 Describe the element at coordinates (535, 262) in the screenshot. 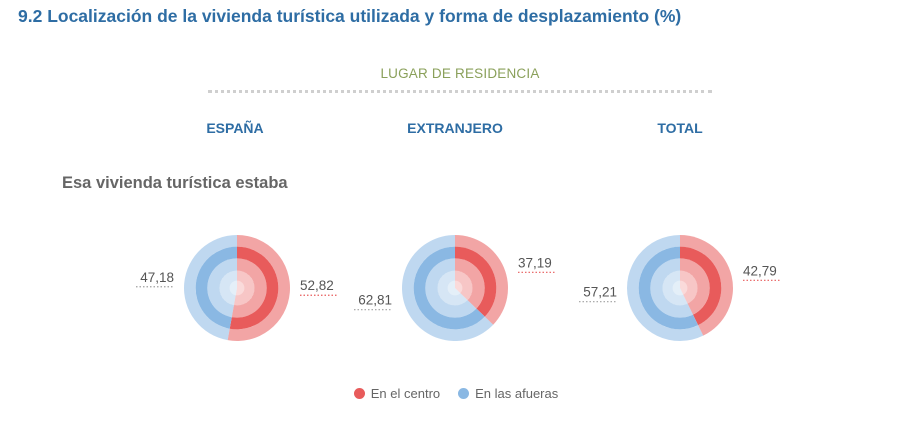

I see `value-label-centro-1: 37,19` at that location.